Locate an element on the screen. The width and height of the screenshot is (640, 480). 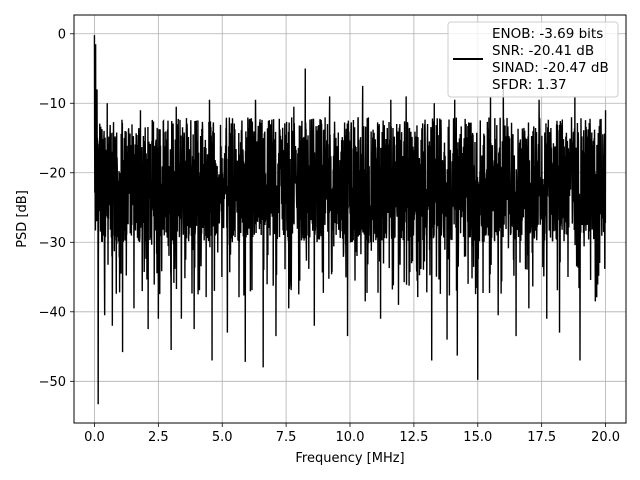
y-axis: 0 −10 −20 −30 −40 −50 is located at coordinates (56, 208).